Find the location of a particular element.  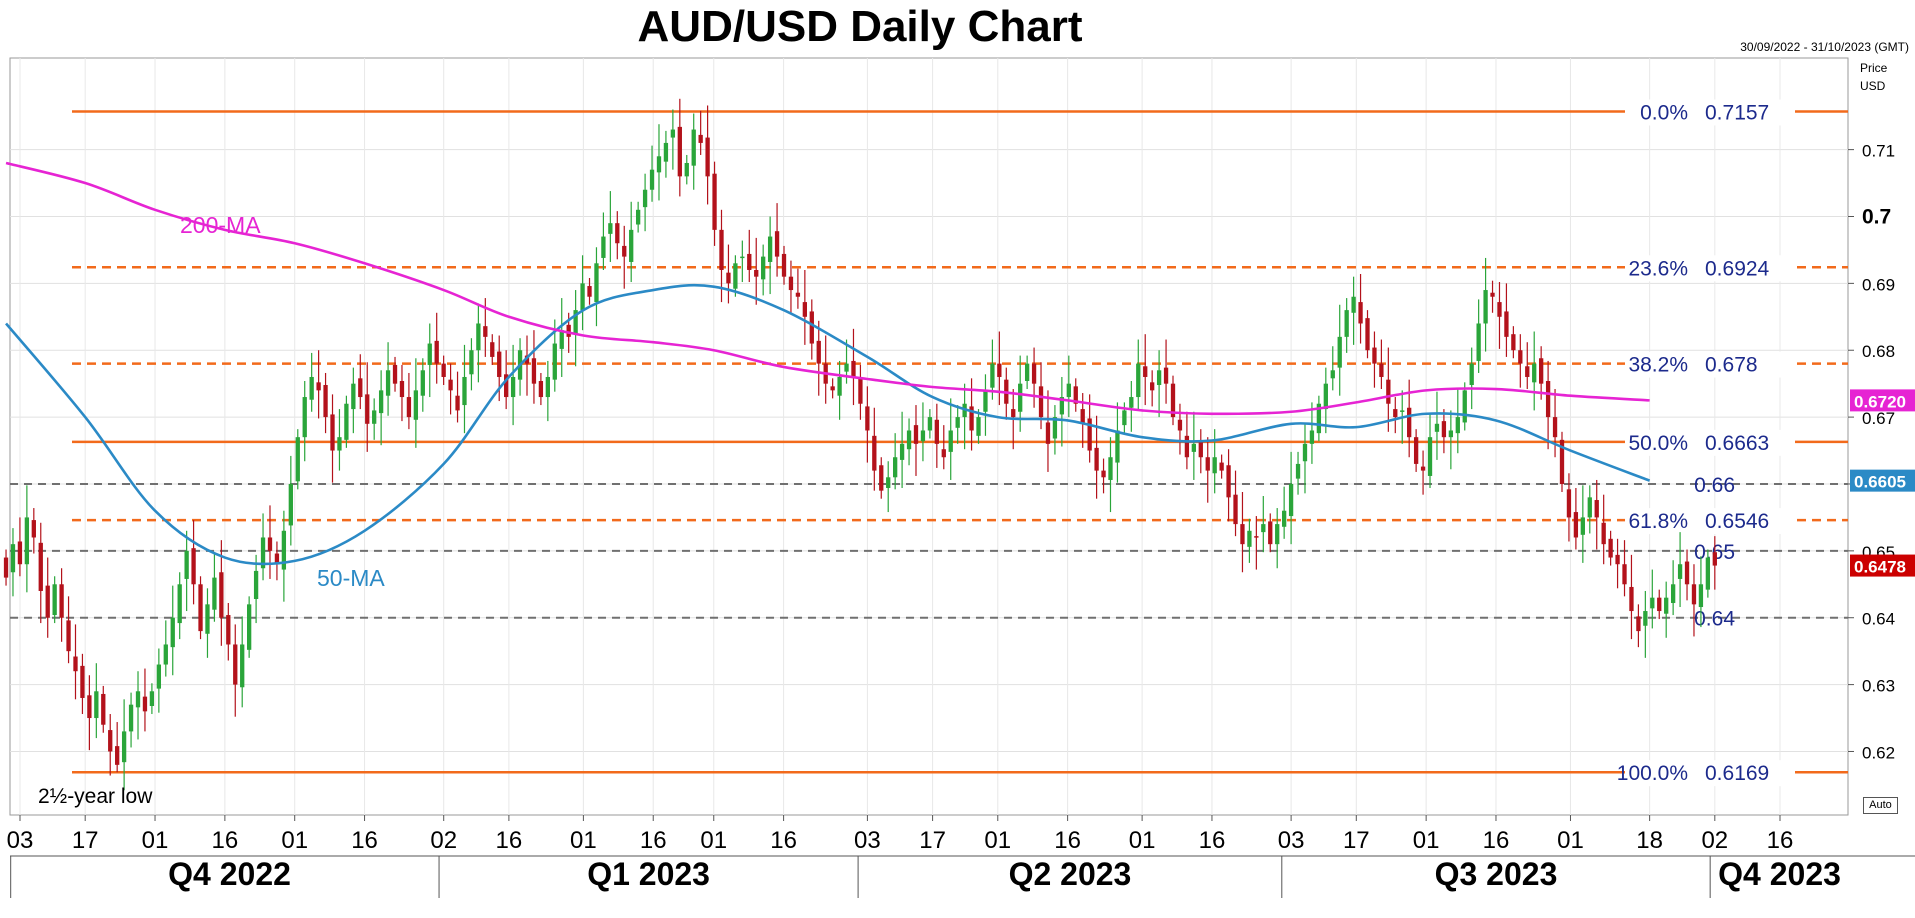

ma200-annotation: 200-MA is located at coordinates (220, 225).